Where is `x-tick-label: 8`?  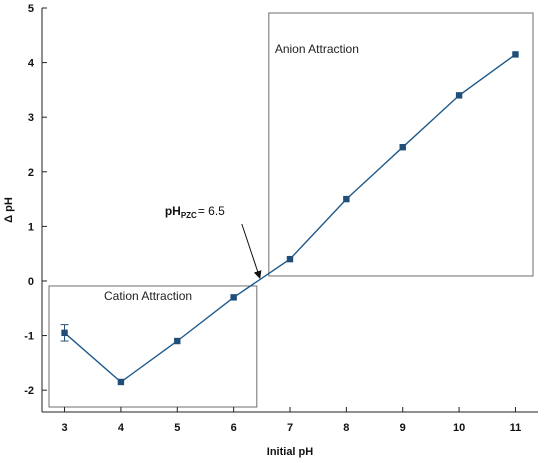 x-tick-label: 8 is located at coordinates (346, 428).